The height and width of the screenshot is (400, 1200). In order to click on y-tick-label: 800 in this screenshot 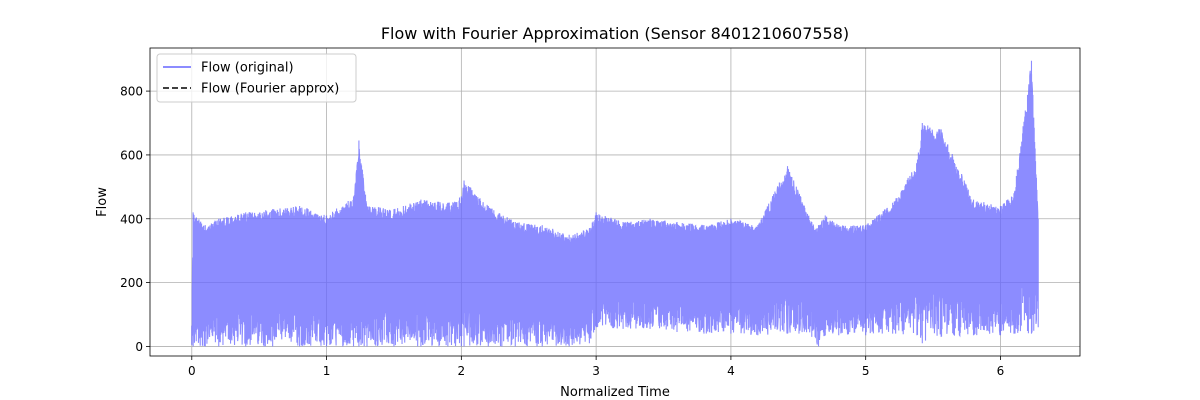, I will do `click(131, 92)`.